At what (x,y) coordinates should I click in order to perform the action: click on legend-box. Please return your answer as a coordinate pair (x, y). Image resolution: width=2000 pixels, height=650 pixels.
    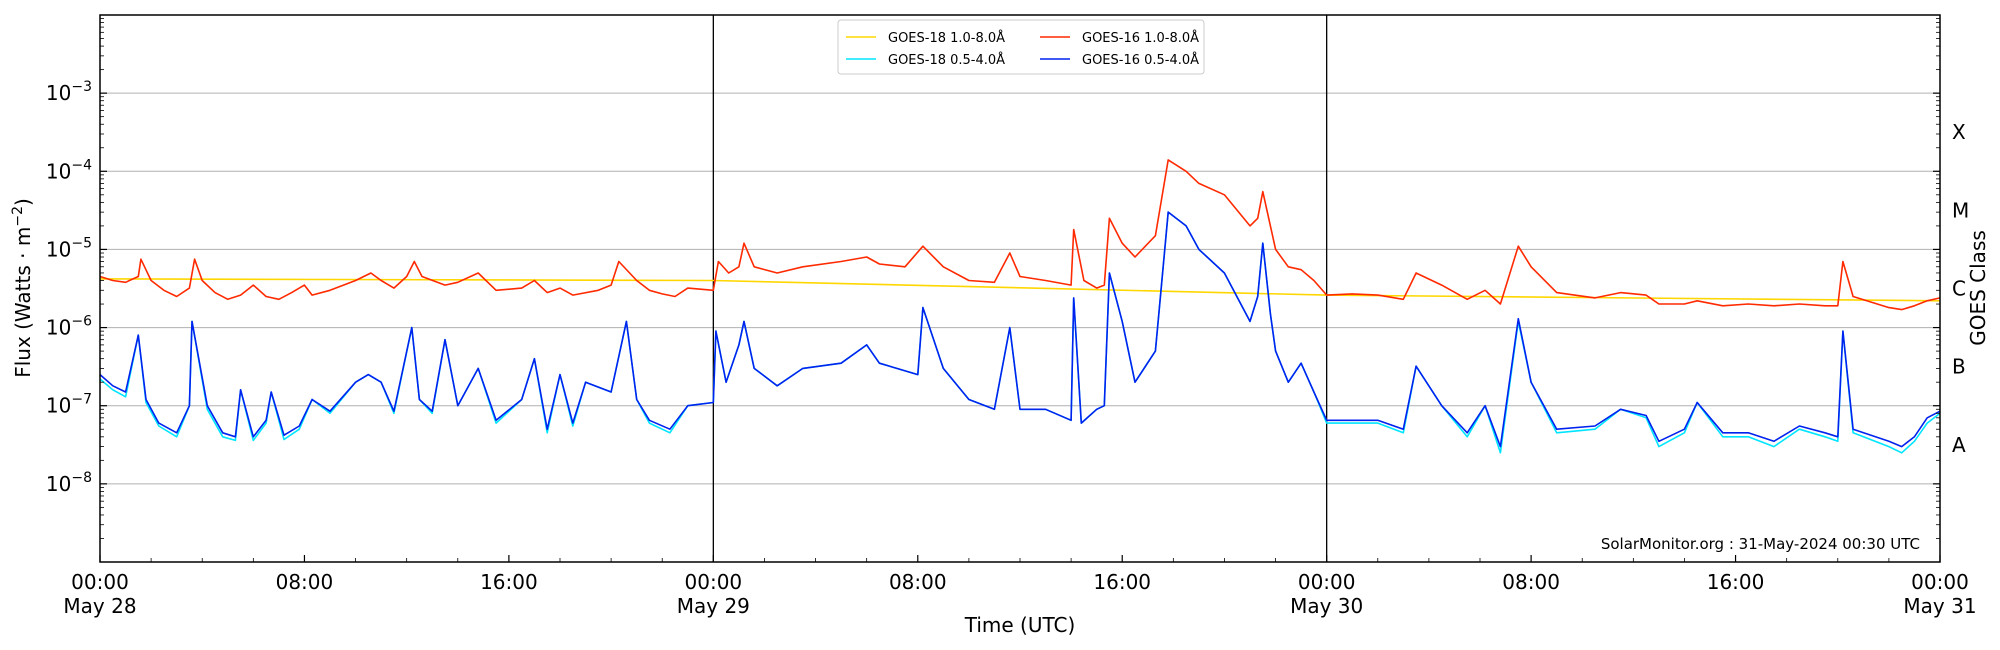
    Looking at the image, I should click on (1021, 47).